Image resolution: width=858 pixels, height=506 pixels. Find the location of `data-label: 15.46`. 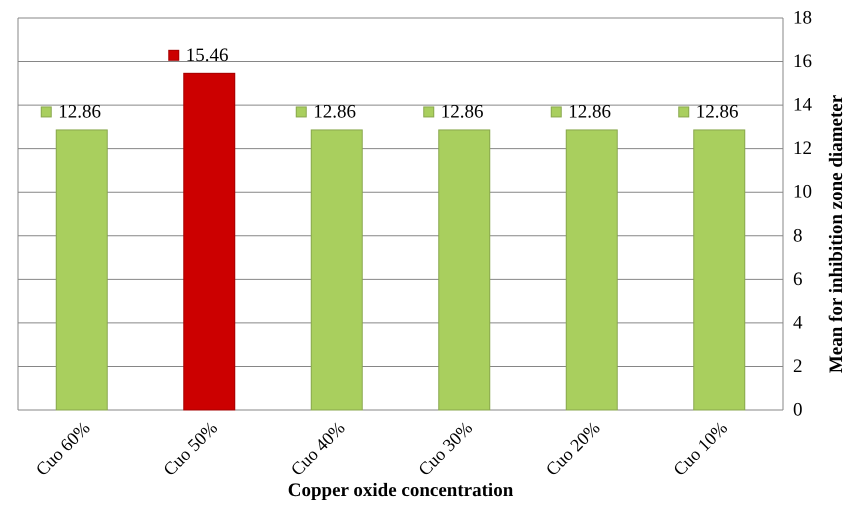

data-label: 15.46 is located at coordinates (207, 55).